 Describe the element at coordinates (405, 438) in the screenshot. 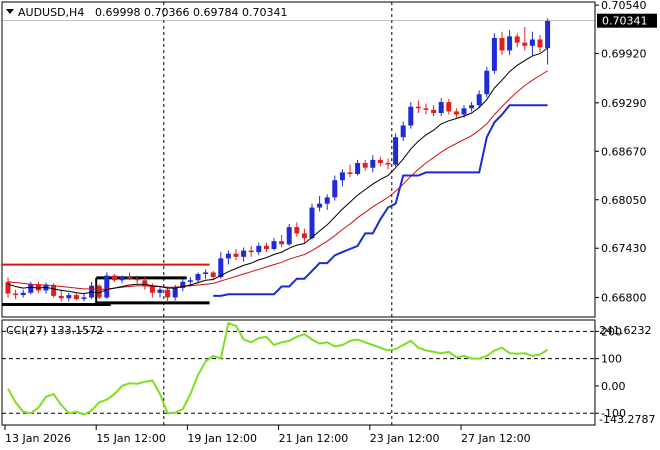

I see `time-tick-label: 23 Jan 12:00` at that location.